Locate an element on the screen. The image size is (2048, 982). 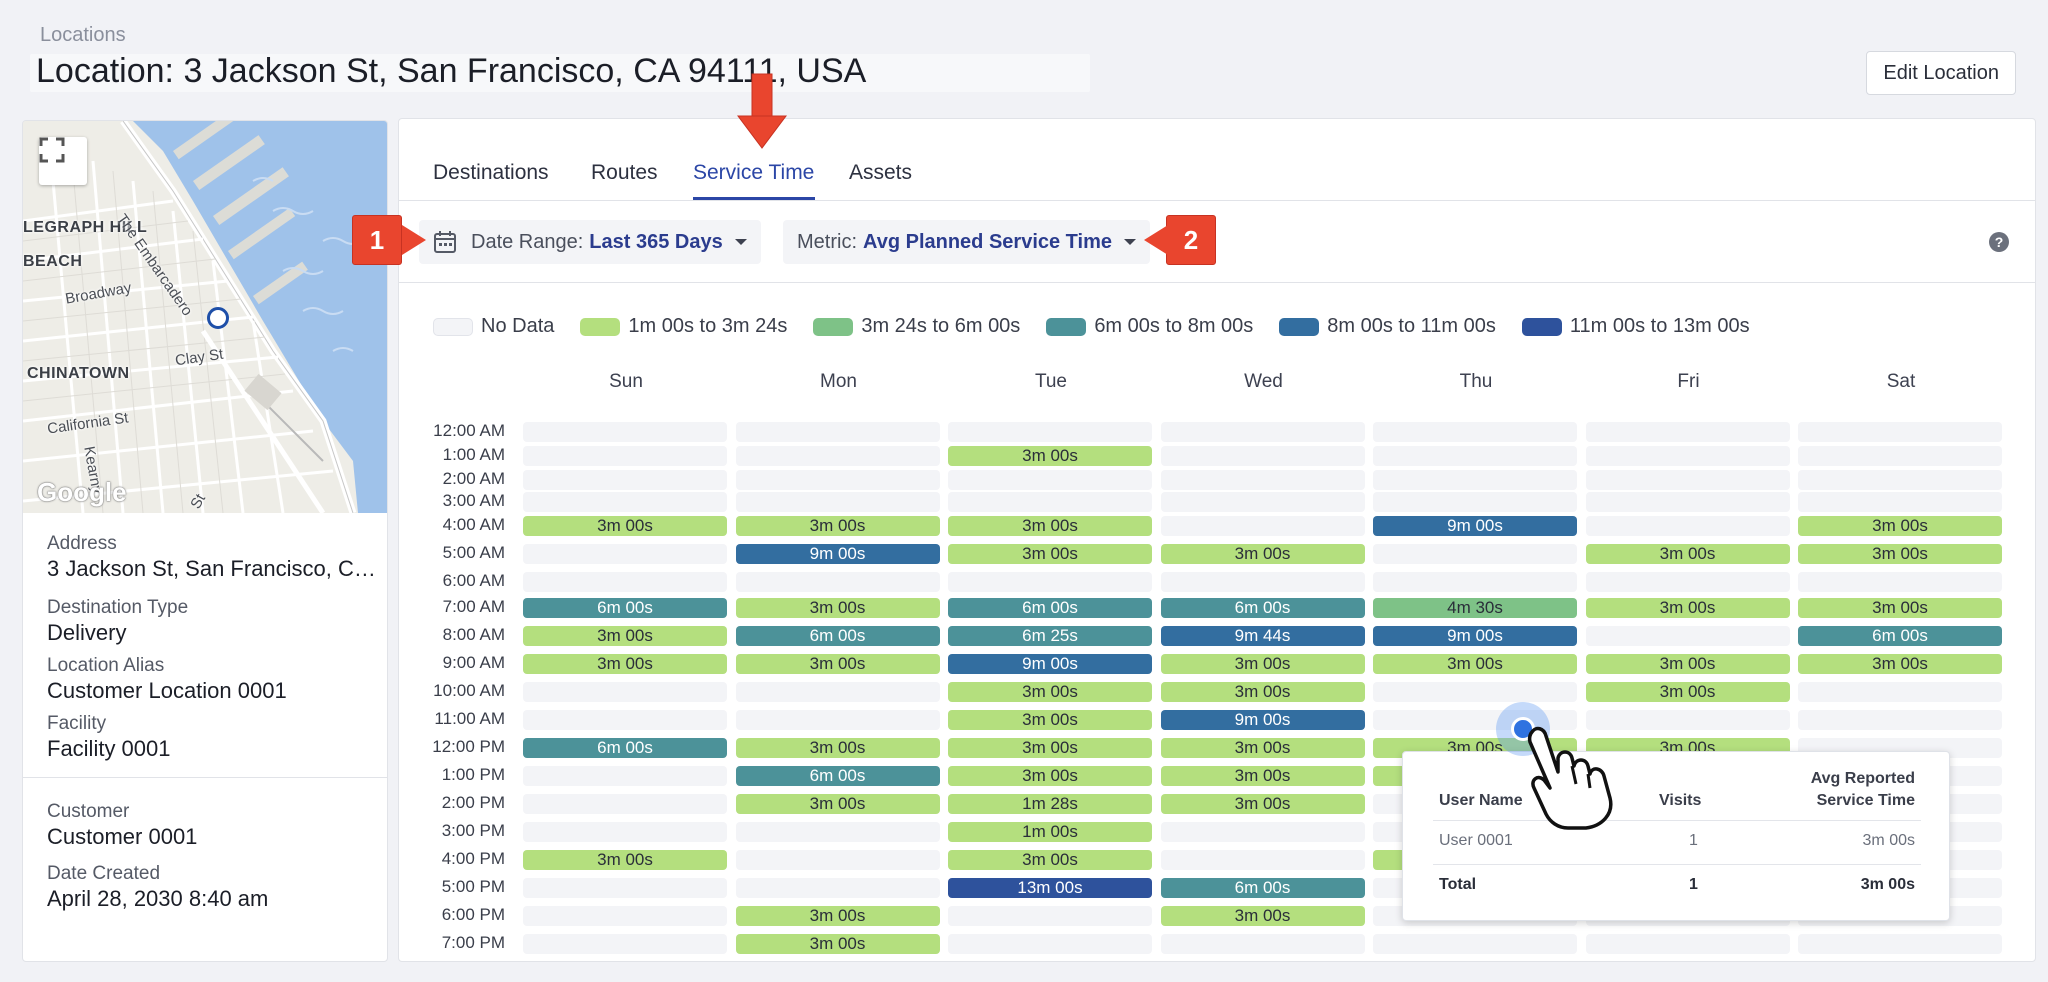
metric-dropdown: Metric: Avg Planned Service Time is located at coordinates (966, 242).